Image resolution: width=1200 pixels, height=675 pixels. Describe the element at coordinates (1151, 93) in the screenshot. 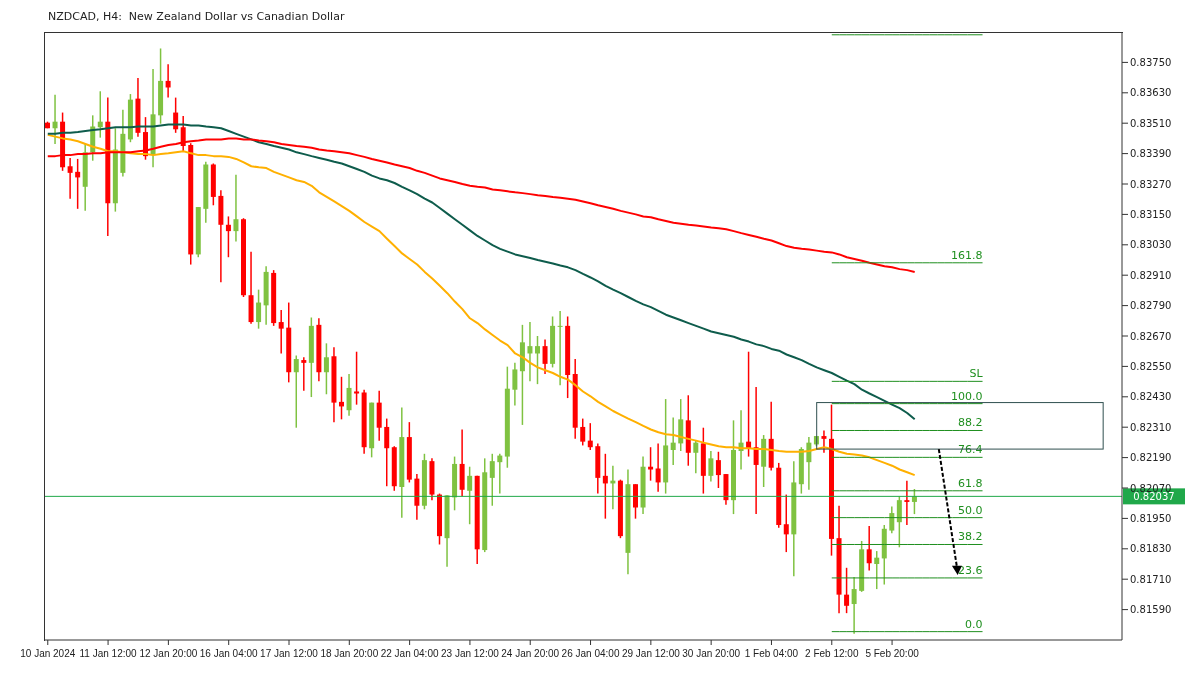

I see `y-tick-label: 0.83630` at that location.